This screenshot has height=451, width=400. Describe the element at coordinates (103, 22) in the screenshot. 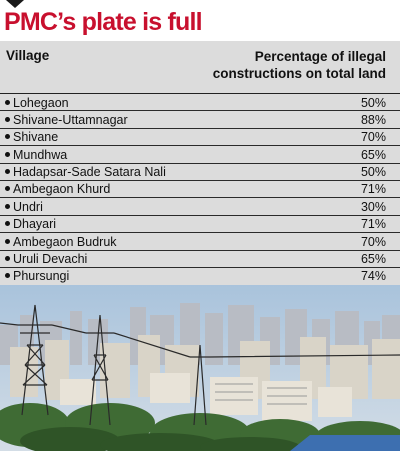

I see `headline: PMC’s plate is full` at that location.